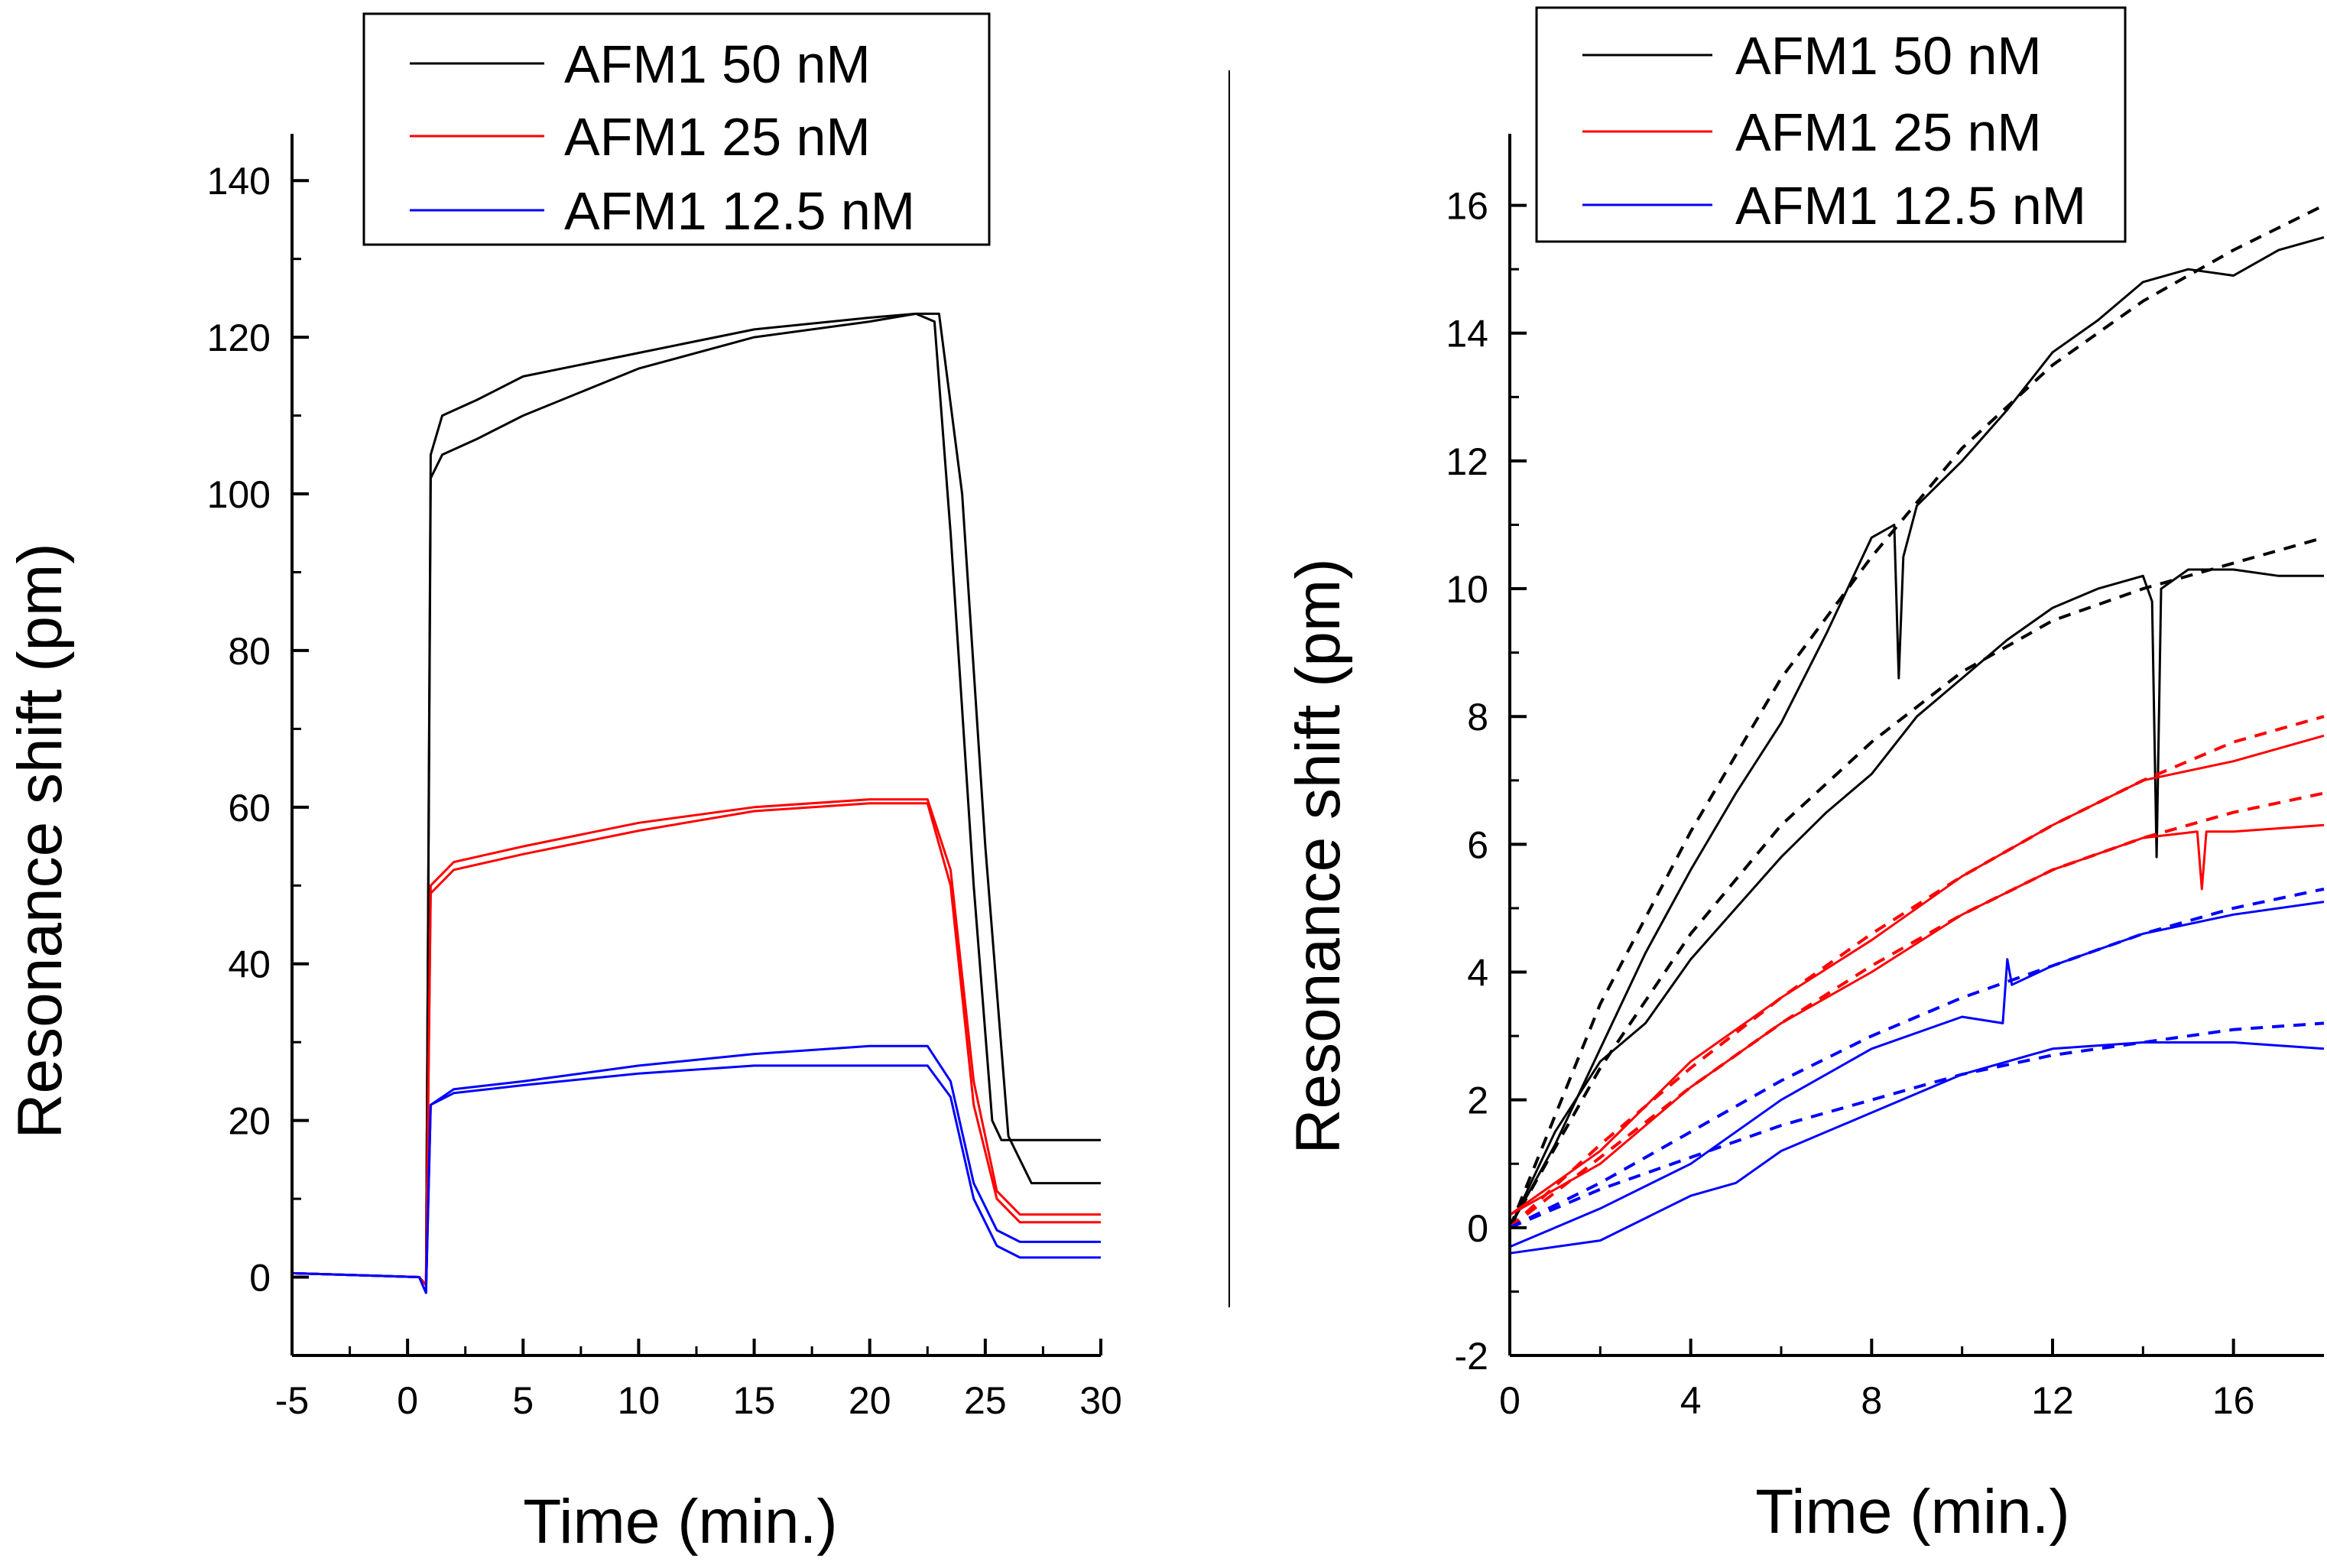 The image size is (2327, 1568). I want to click on left-y-tick-label-1: 20, so click(249, 1121).